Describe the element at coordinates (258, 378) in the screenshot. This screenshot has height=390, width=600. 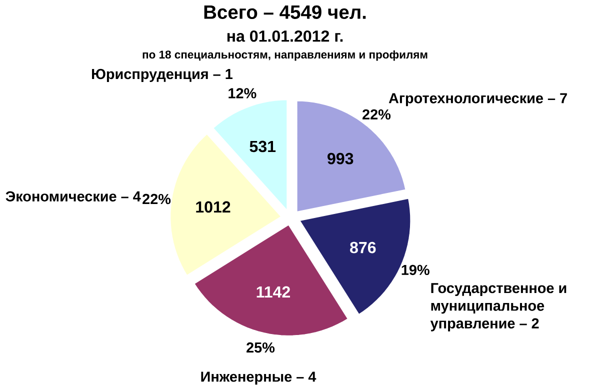
I see `slice-label: Инженерные – 4` at that location.